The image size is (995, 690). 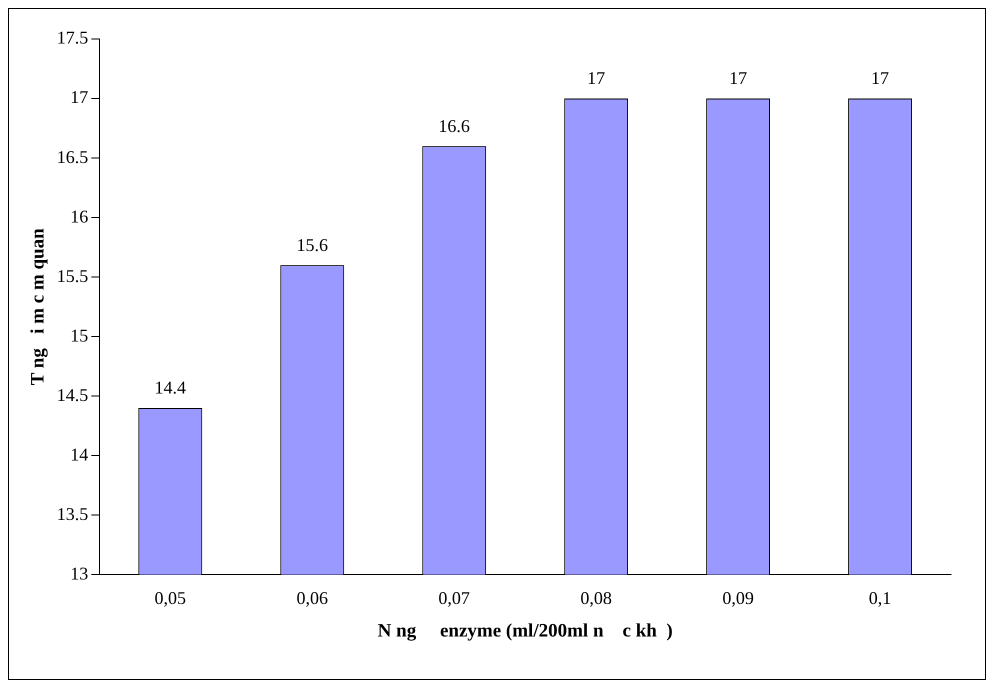 What do you see at coordinates (72, 38) in the screenshot?
I see `y-tick-label: 17.5` at bounding box center [72, 38].